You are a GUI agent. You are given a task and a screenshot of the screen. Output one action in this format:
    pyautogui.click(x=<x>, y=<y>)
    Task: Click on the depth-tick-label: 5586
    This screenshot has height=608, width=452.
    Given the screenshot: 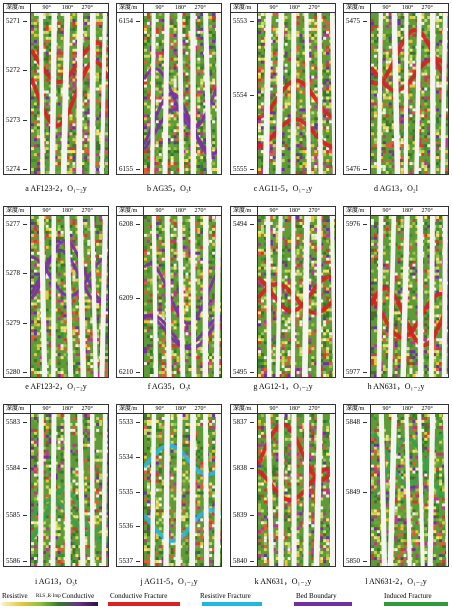 What is the action you would take?
    pyautogui.click(x=16, y=561)
    